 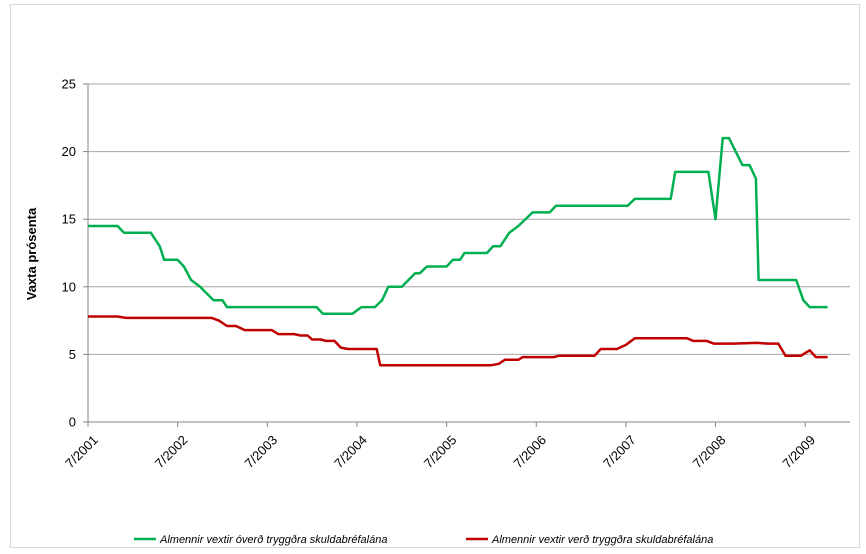 What do you see at coordinates (69, 286) in the screenshot?
I see `y-tick-label-10: 10` at bounding box center [69, 286].